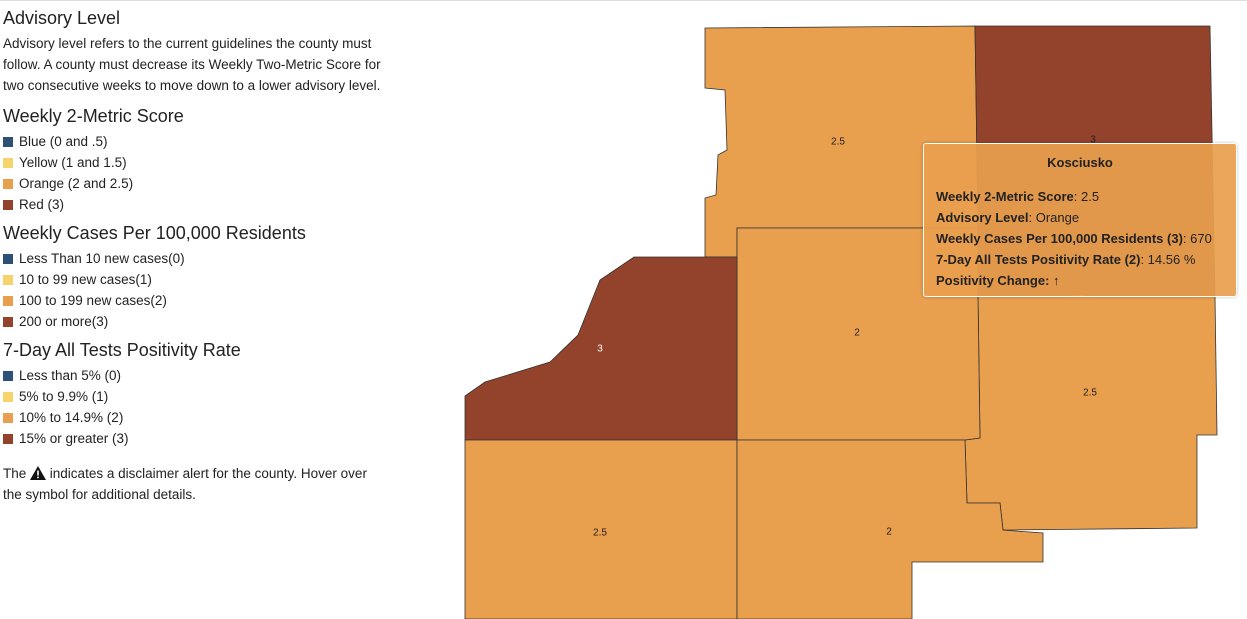  What do you see at coordinates (70, 375) in the screenshot?
I see `legend-label: Less than 5% (0)` at bounding box center [70, 375].